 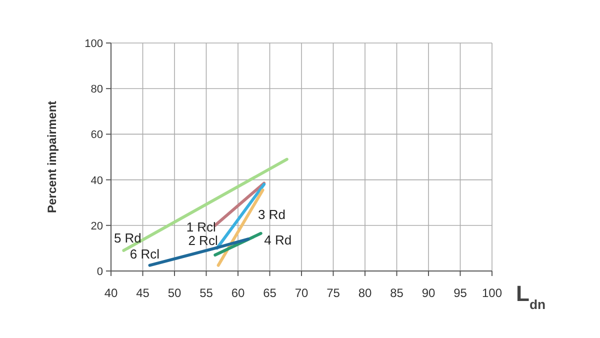 What do you see at coordinates (270, 293) in the screenshot?
I see `x-tick-label: 65` at bounding box center [270, 293].